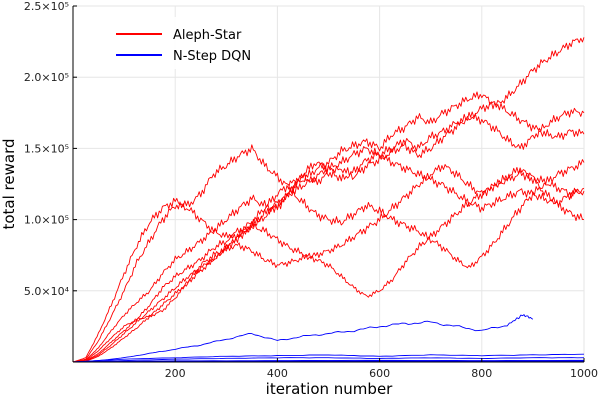 Image resolution: width=600 pixels, height=400 pixels. Describe the element at coordinates (207, 35) in the screenshot. I see `legend-label-0: Aleph-Star` at that location.